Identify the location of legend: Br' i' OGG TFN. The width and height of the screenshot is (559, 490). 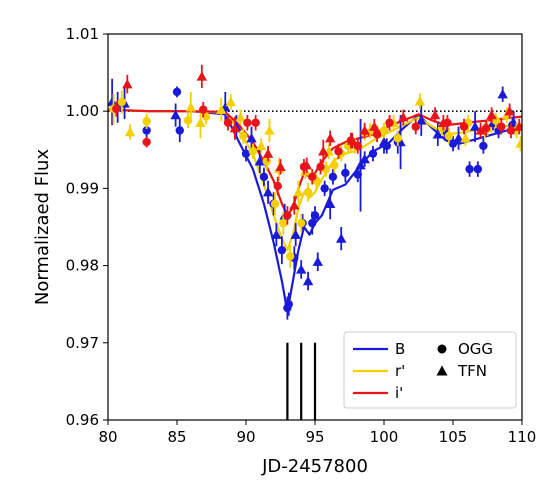
(430, 370).